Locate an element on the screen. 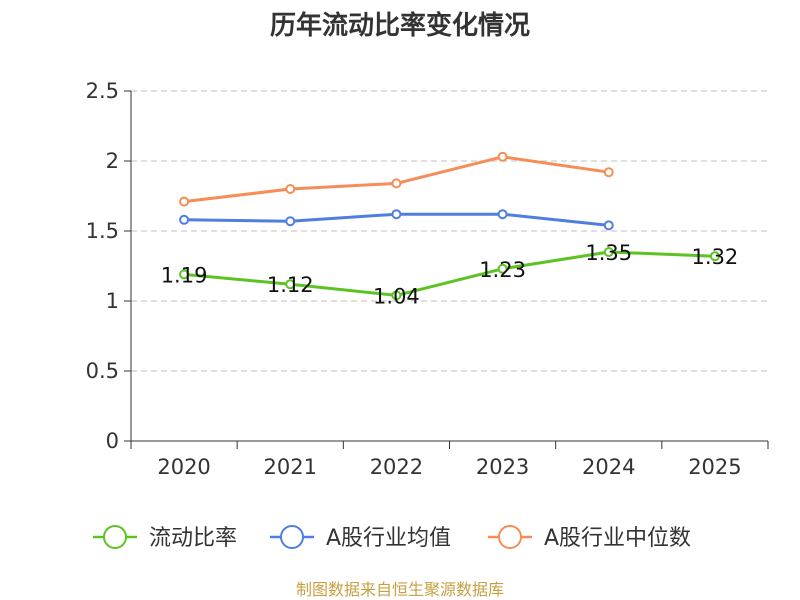 Image resolution: width=800 pixels, height=600 pixels. data-label: 1.12 is located at coordinates (290, 285).